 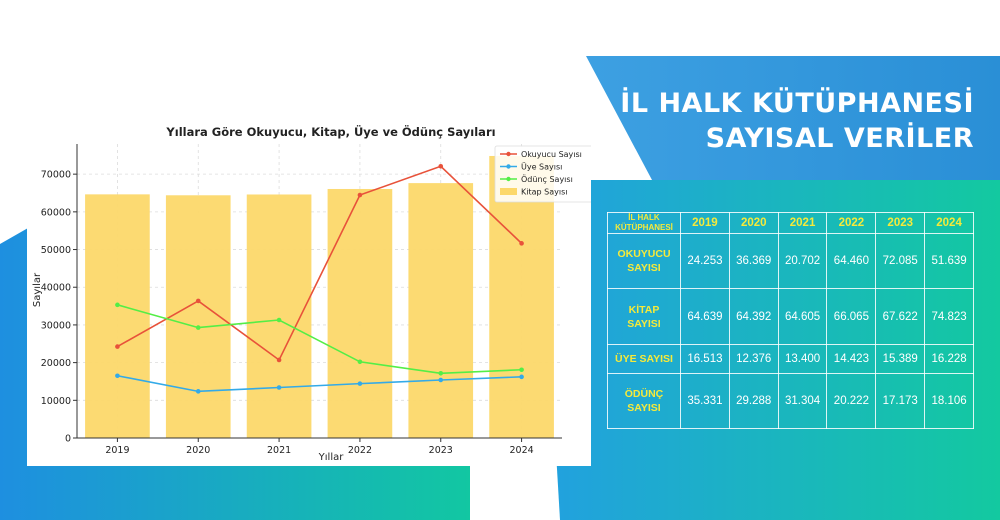 I want to click on y-tick-label: 70000, so click(x=56, y=175).